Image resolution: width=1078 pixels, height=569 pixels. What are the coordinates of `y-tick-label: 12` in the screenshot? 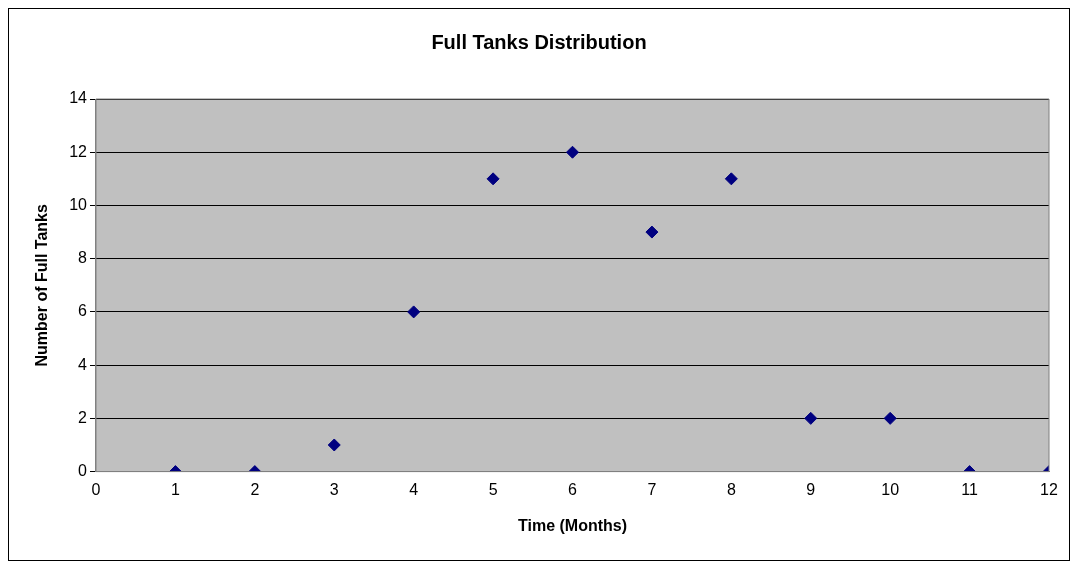 It's located at (78, 151).